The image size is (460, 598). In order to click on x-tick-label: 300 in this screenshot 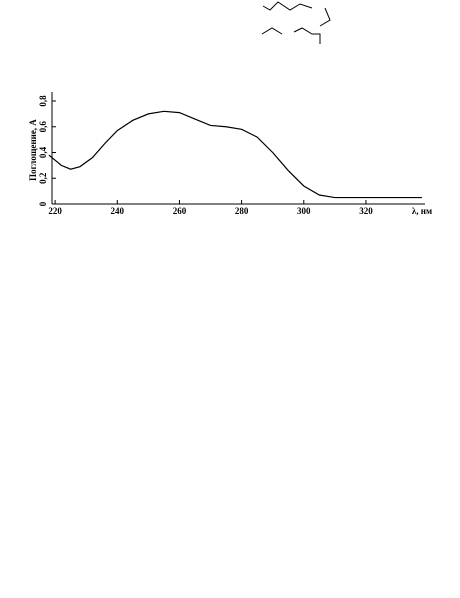, I will do `click(304, 211)`.